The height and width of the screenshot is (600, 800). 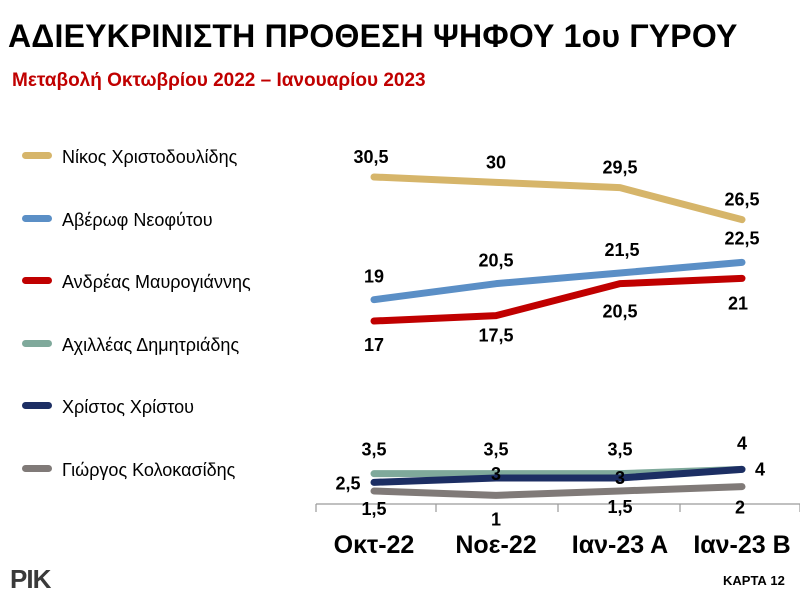 What do you see at coordinates (495, 336) in the screenshot?
I see `data-label: 17,5` at bounding box center [495, 336].